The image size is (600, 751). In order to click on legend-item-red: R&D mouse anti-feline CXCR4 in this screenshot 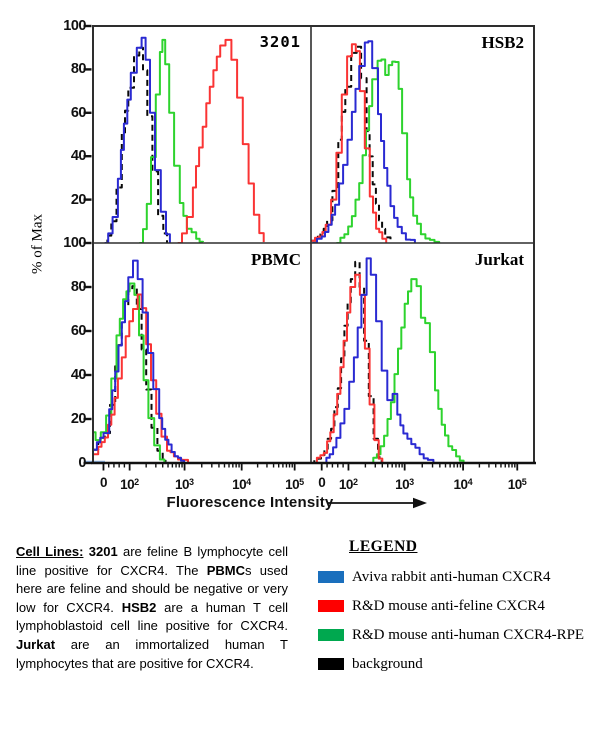, I will do `click(454, 606)`.